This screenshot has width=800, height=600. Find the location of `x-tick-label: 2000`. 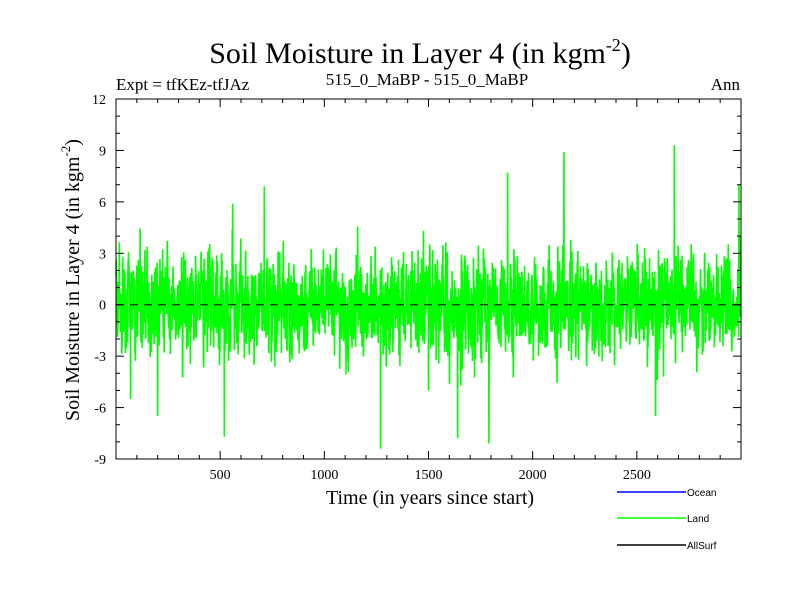

x-tick-label: 2000 is located at coordinates (533, 475).